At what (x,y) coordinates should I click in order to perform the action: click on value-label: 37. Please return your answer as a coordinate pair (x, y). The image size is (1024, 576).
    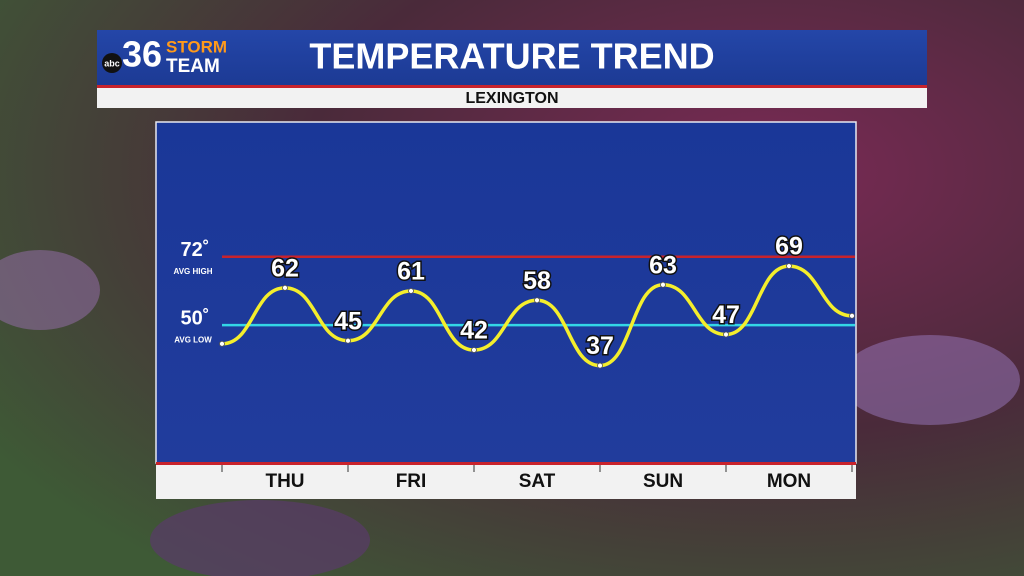
    Looking at the image, I should click on (600, 346).